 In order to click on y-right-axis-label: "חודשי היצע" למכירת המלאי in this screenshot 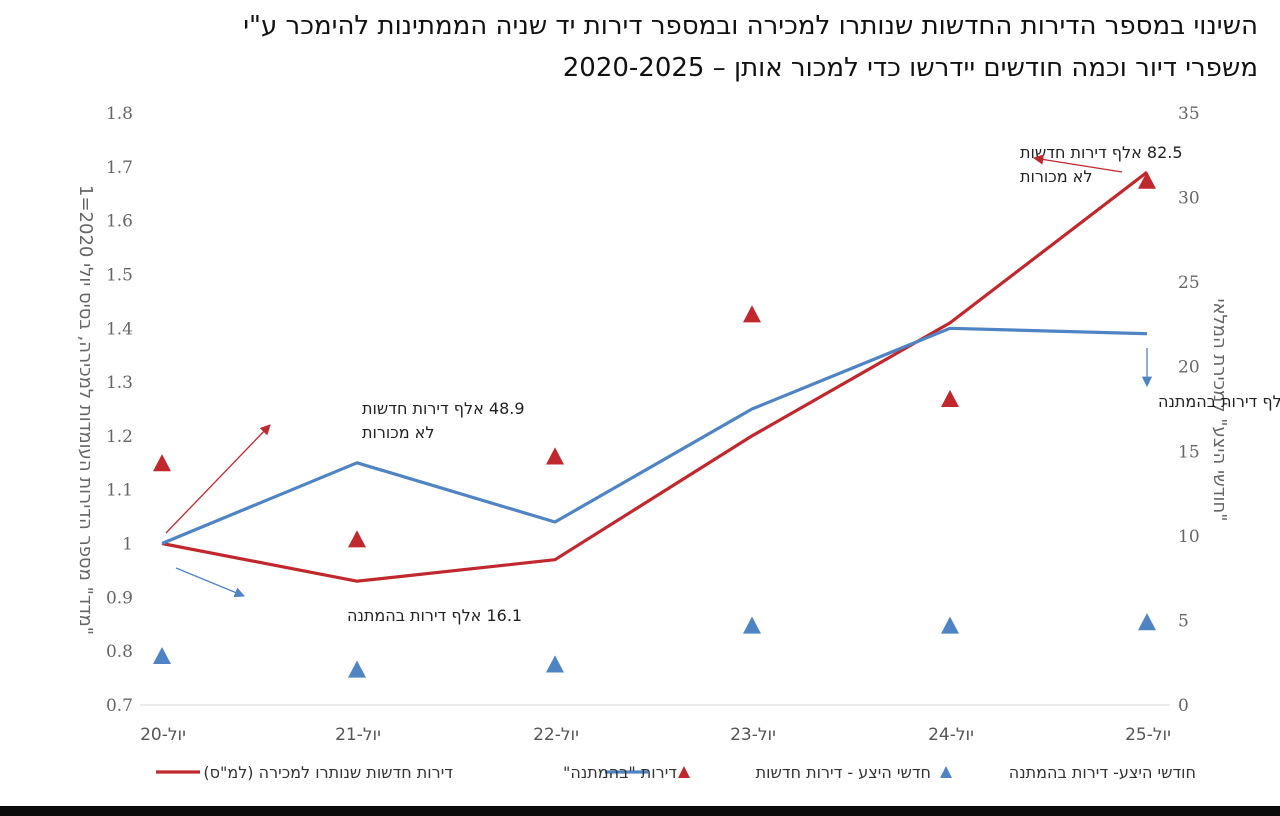, I will do `click(1219, 410)`.